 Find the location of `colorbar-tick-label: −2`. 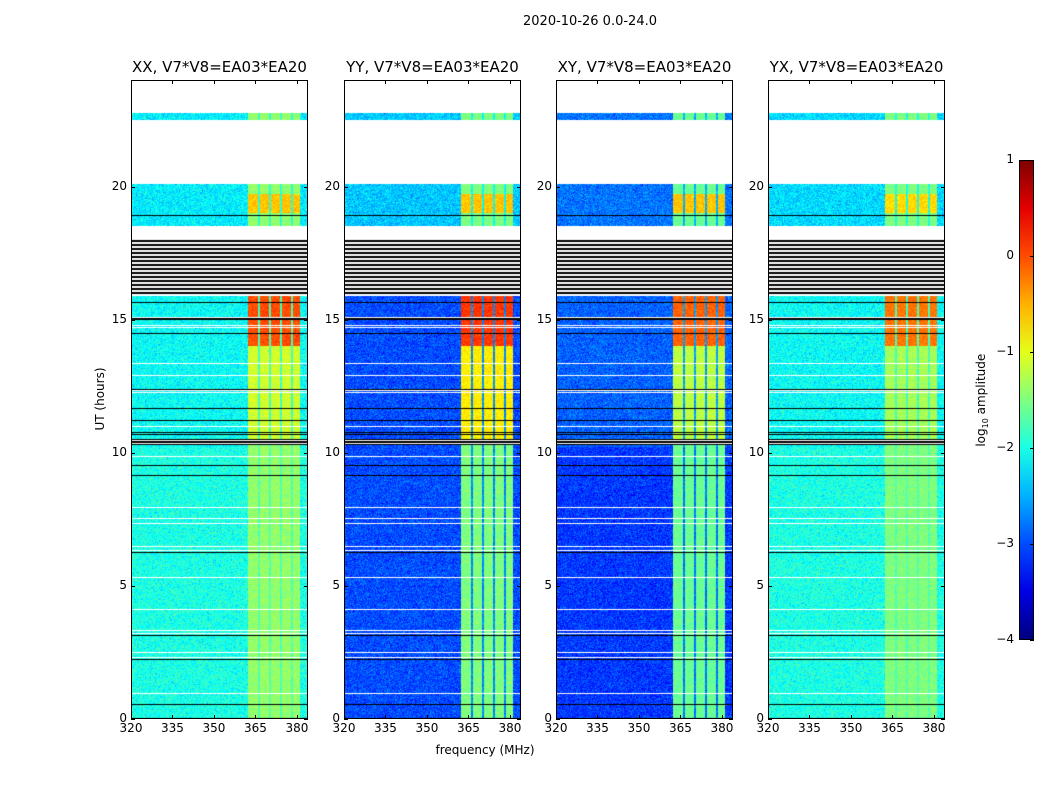

colorbar-tick-label: −2 is located at coordinates (1005, 447).